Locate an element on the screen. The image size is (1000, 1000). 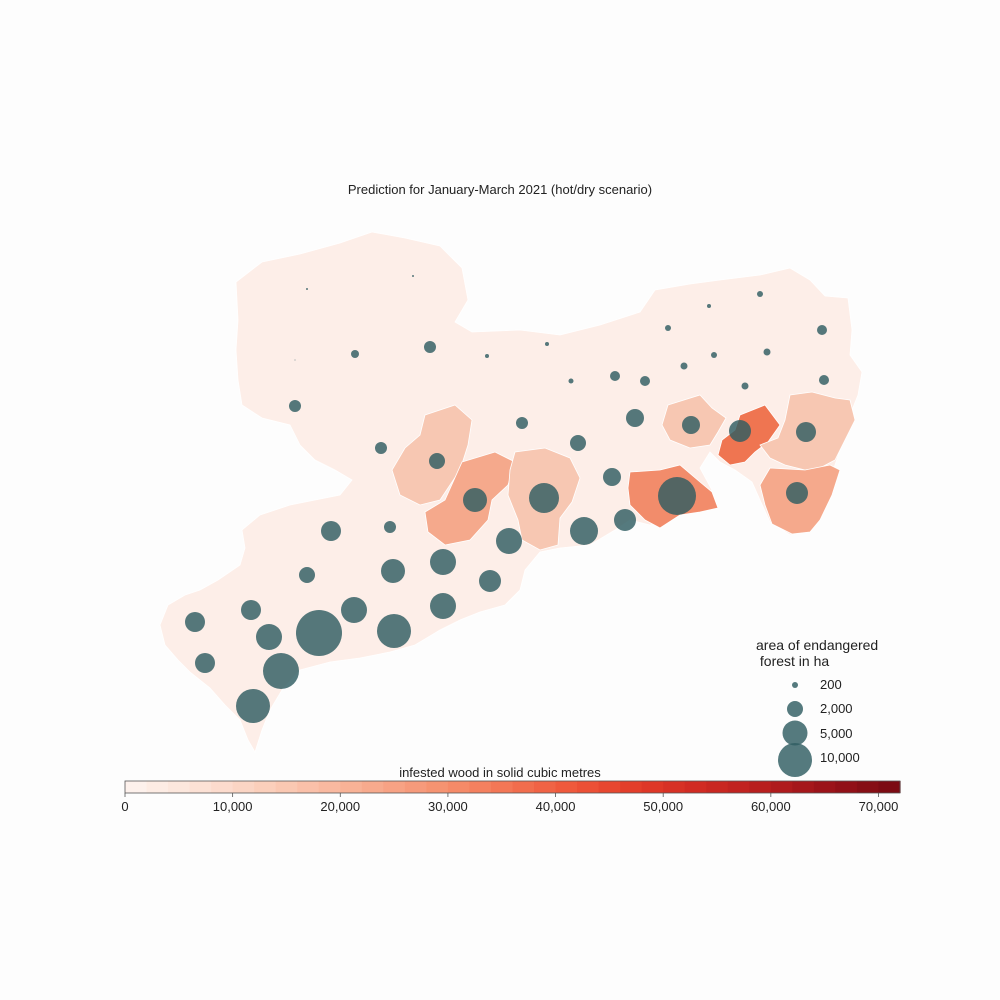
size-legend-label: 10,000 is located at coordinates (840, 757).